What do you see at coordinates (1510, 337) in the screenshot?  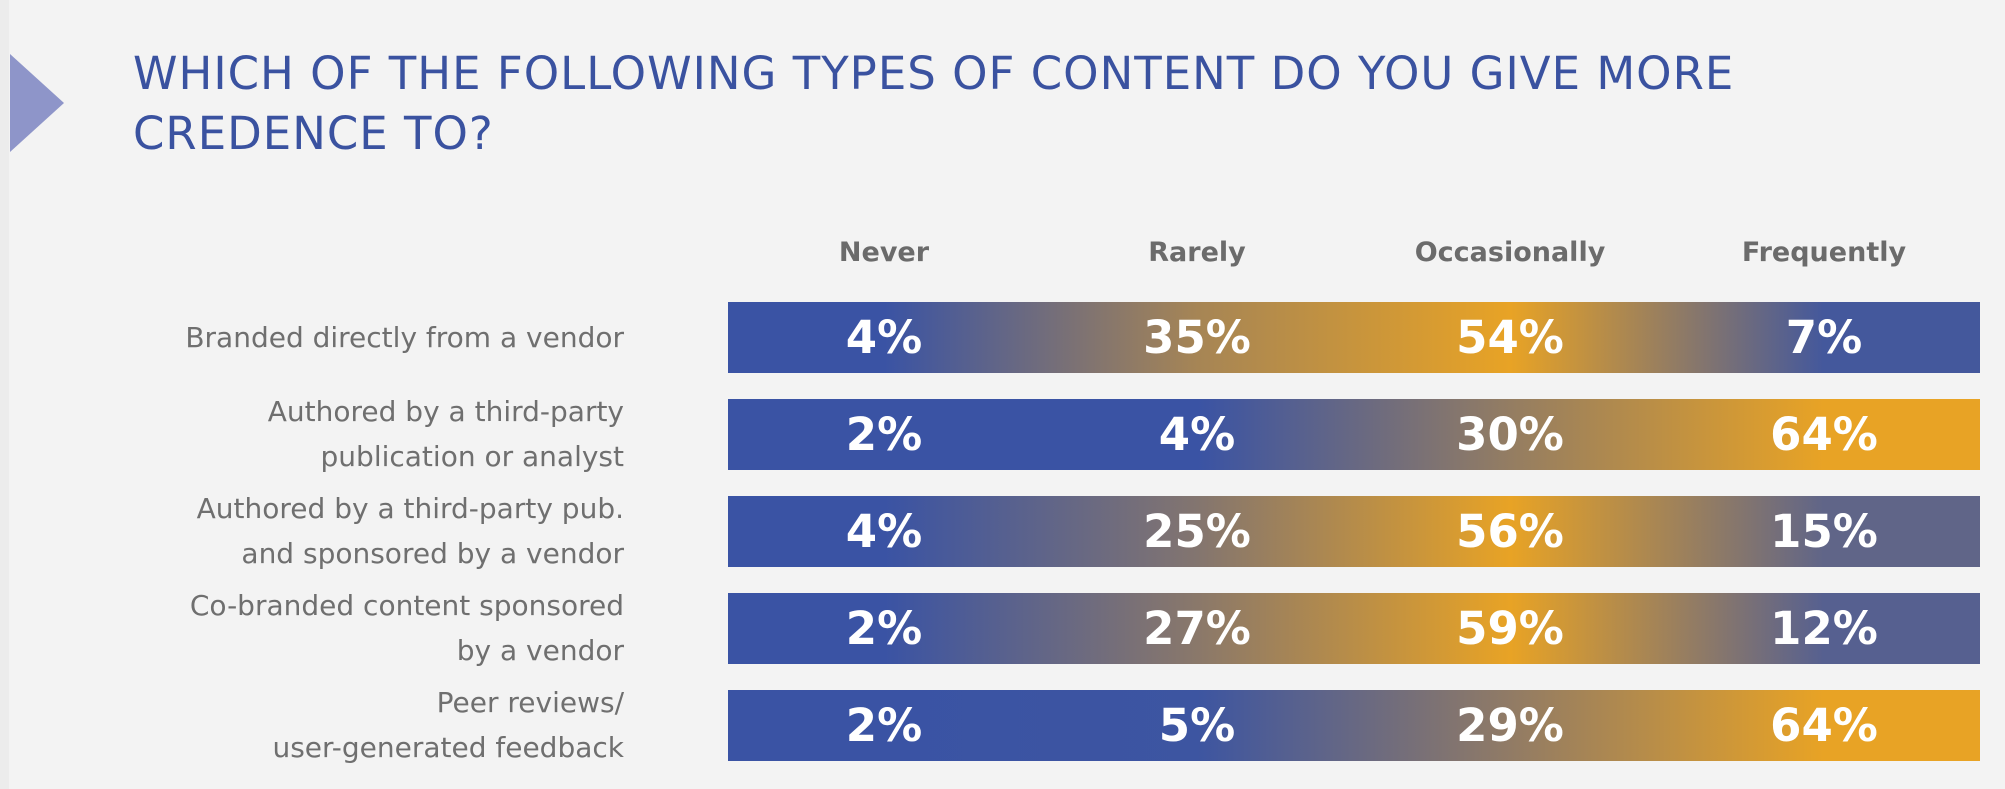 I see `data-label-occasionally: 54%` at bounding box center [1510, 337].